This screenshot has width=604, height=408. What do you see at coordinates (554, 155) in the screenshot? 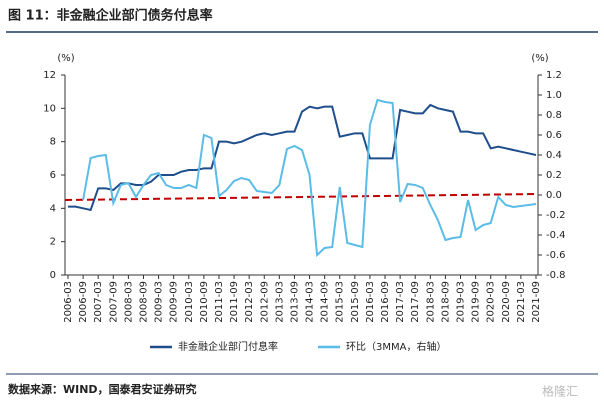
I see `y2-tick-label: 0.4` at bounding box center [554, 155].